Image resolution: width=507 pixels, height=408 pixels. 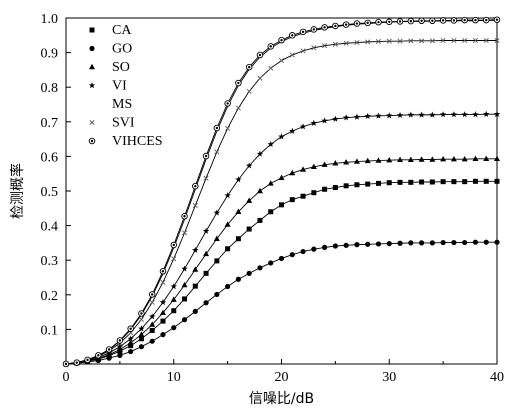 What do you see at coordinates (50, 192) in the screenshot?
I see `y-tick-label: 0.5` at bounding box center [50, 192].